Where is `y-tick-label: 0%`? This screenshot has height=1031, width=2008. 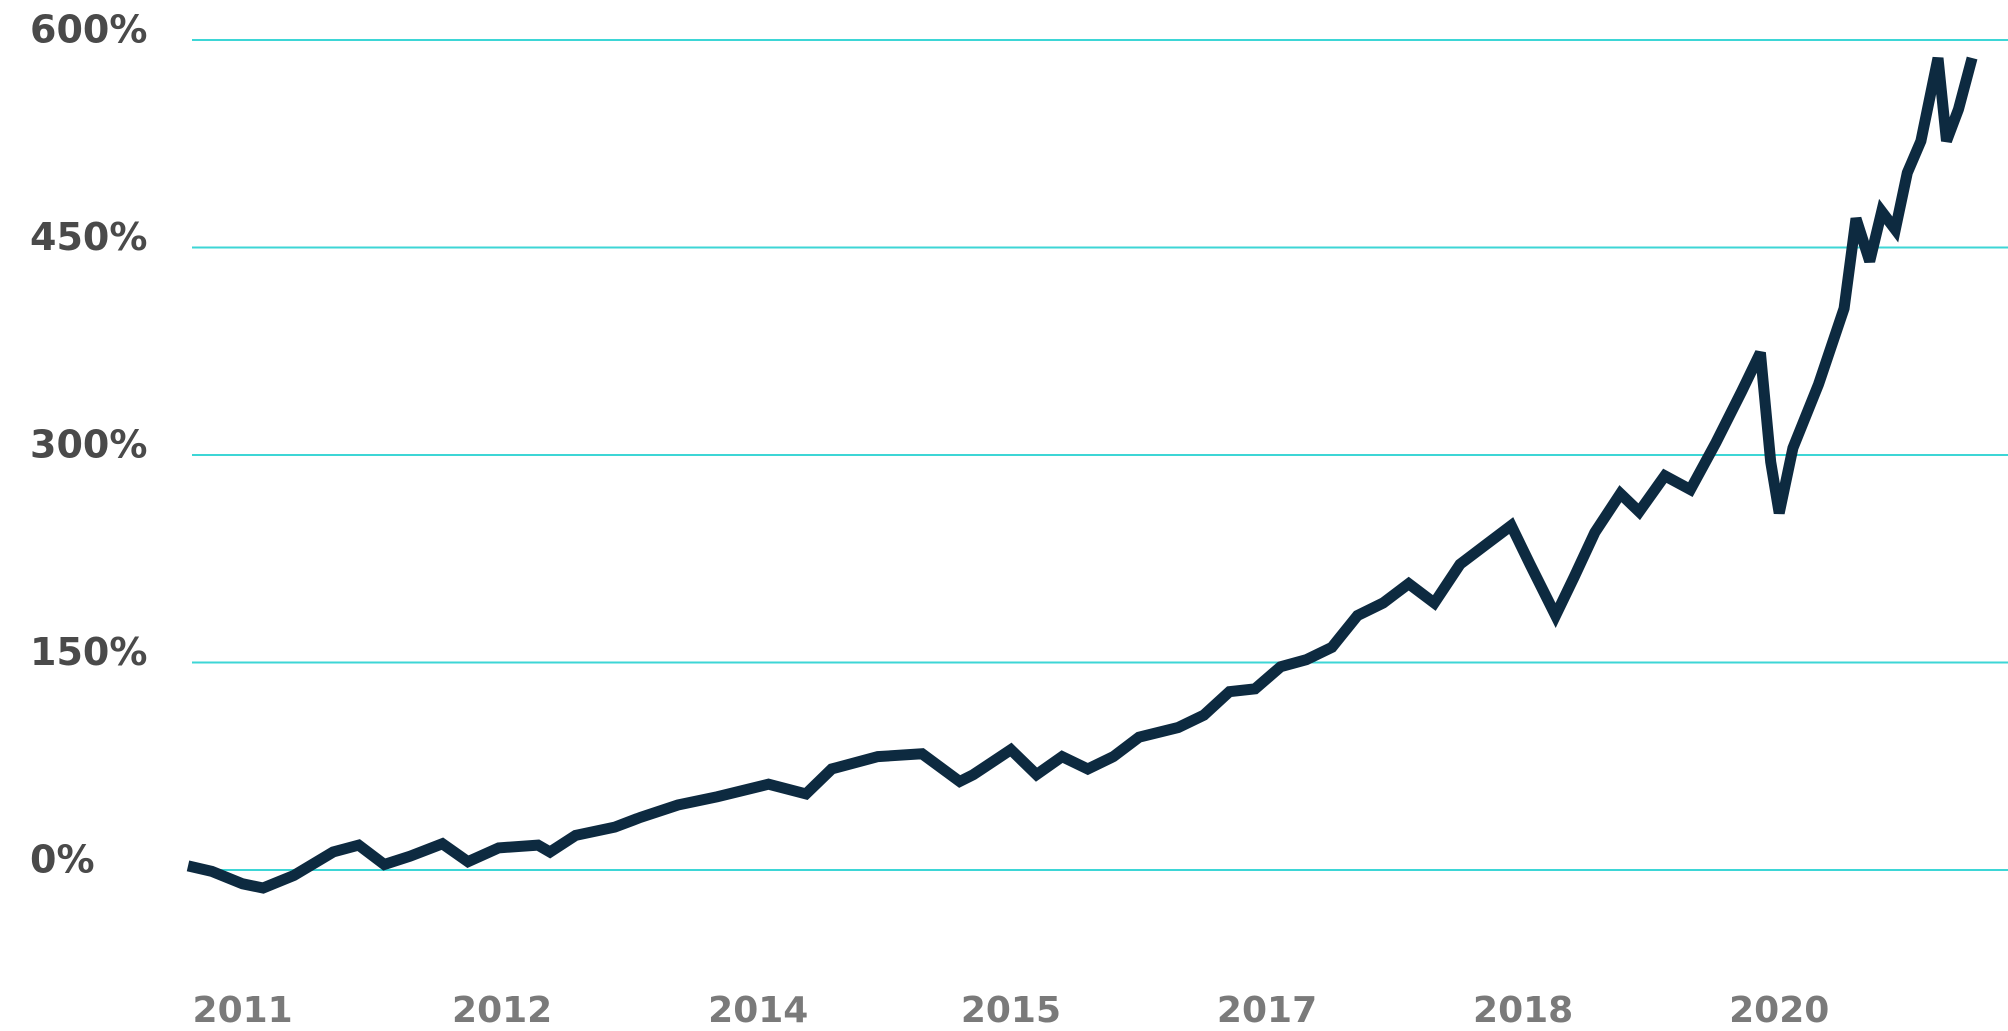 y-tick-label: 0% is located at coordinates (62, 860).